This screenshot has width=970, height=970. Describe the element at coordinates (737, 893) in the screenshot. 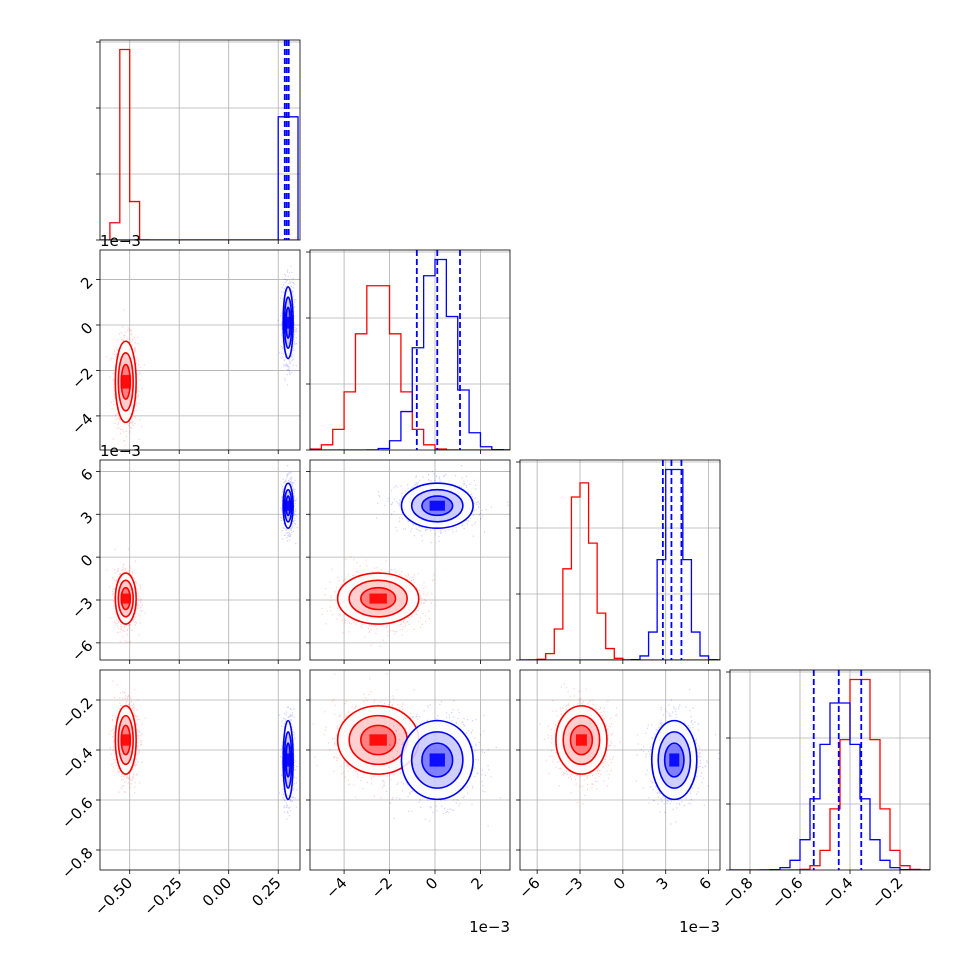

I see `x-tick-label: −0.8` at that location.